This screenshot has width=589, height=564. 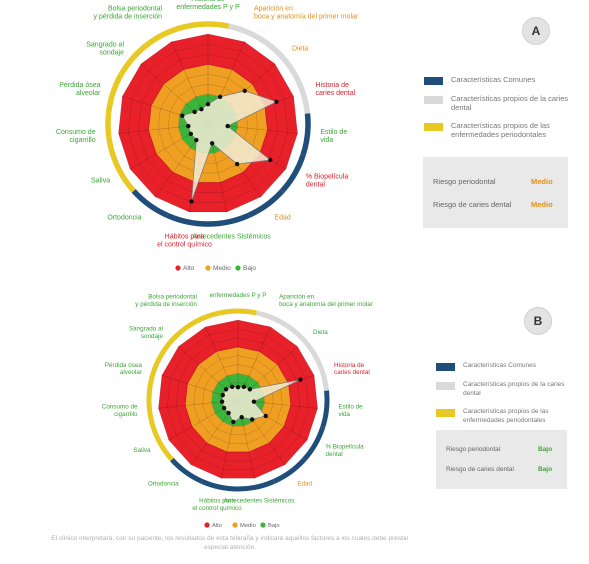 I want to click on factor-label: Estilo de vida, so click(x=333, y=136).